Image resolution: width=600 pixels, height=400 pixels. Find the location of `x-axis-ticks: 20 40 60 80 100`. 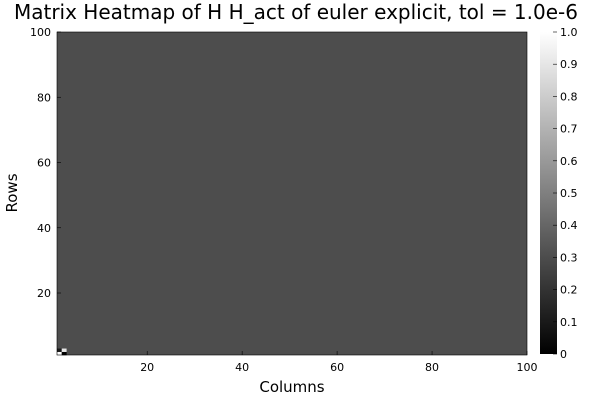

x-axis-ticks: 20 40 60 80 100 is located at coordinates (339, 362).